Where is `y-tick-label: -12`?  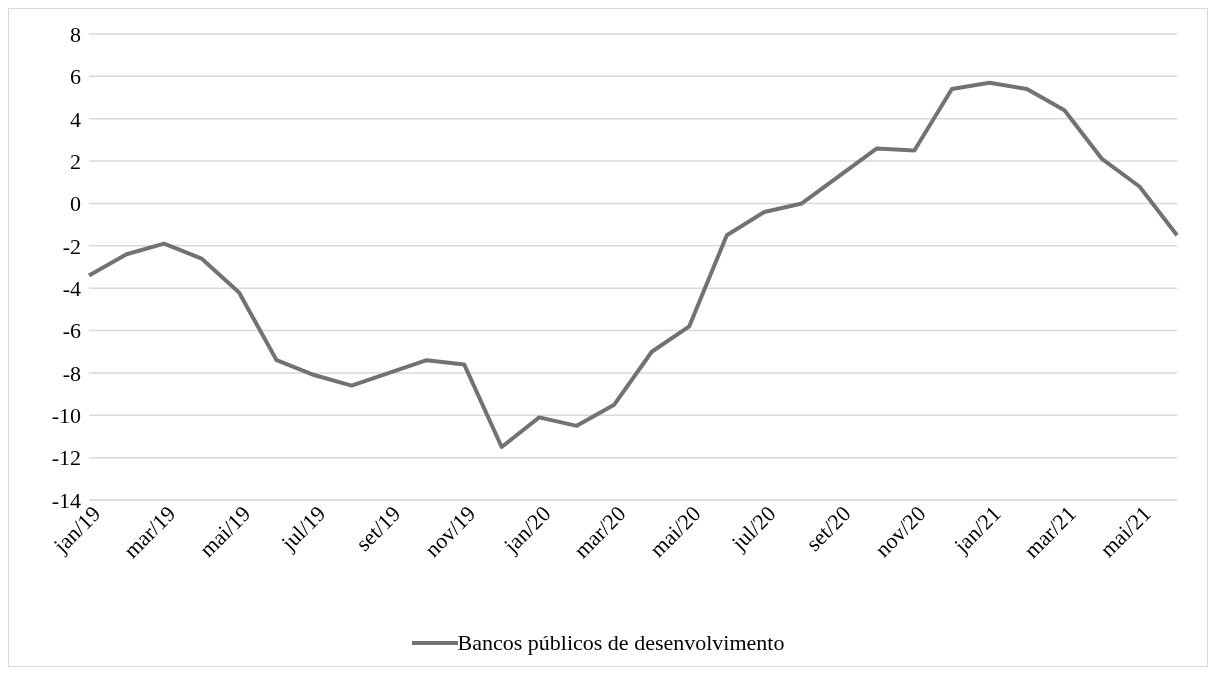 y-tick-label: -12 is located at coordinates (66, 458).